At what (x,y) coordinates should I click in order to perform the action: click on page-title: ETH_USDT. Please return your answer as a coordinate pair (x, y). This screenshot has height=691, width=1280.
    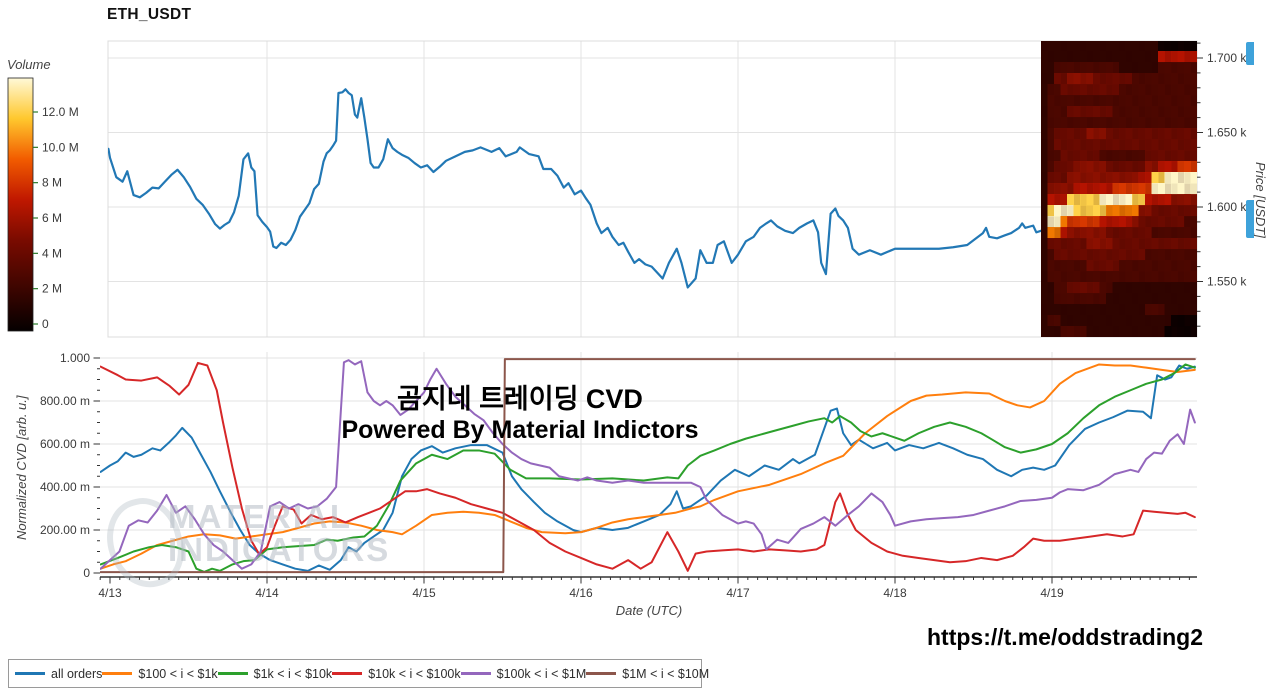
    Looking at the image, I should click on (149, 14).